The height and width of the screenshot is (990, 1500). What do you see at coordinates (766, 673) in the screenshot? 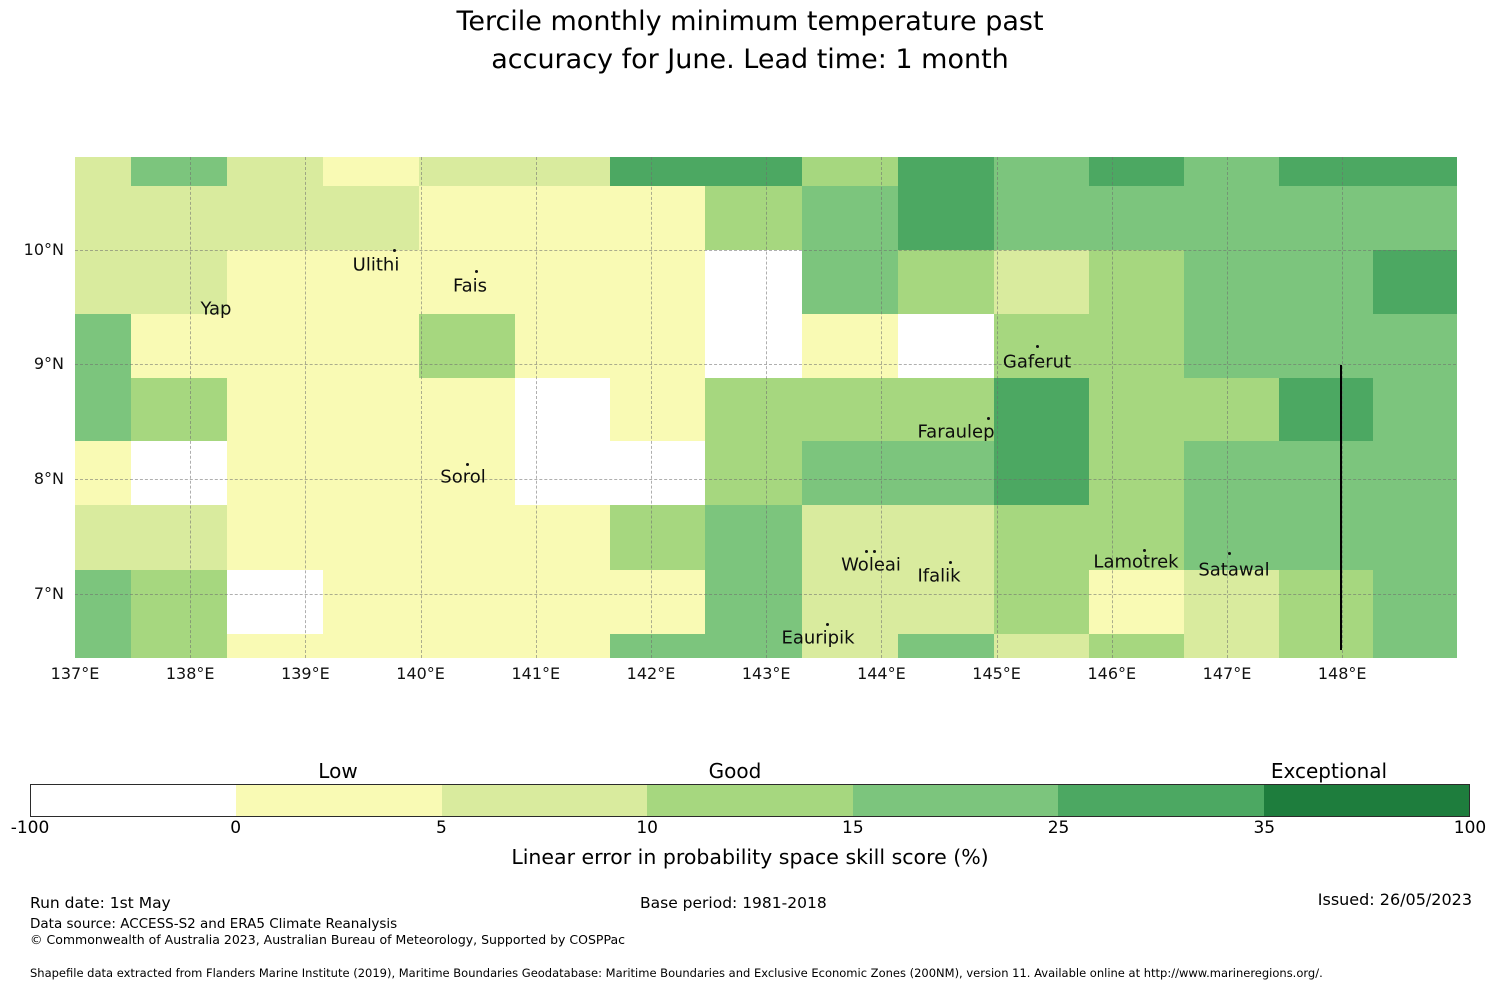
I see `x-tick-label: 143°E` at bounding box center [766, 673].